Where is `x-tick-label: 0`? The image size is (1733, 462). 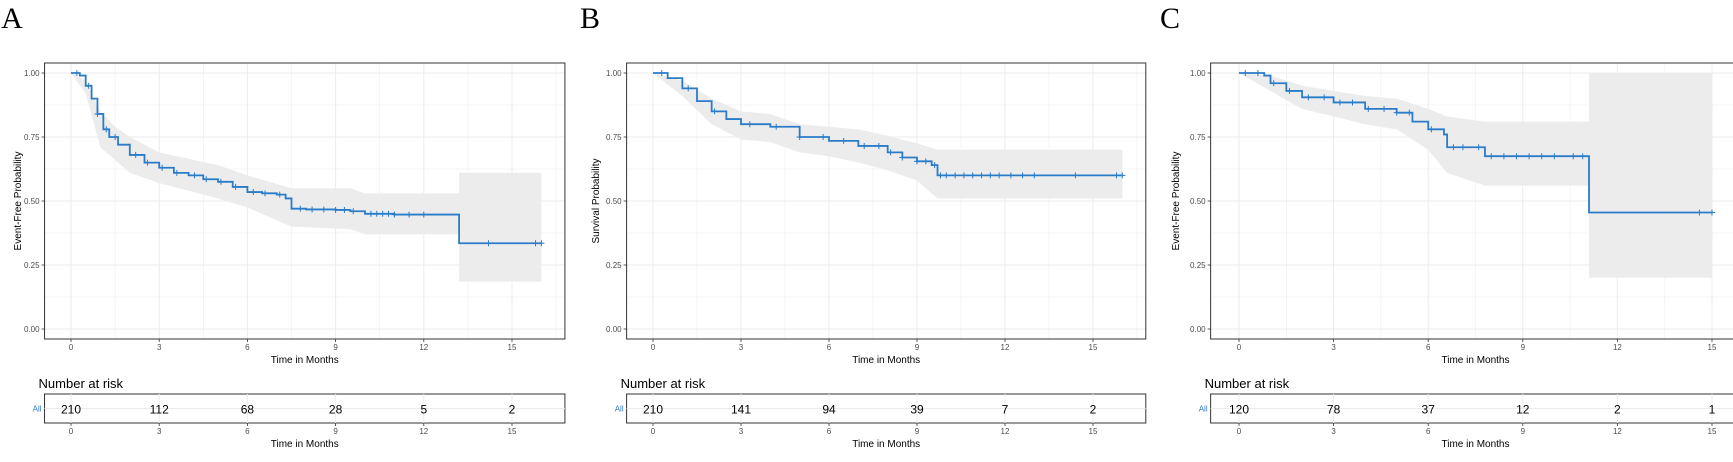 x-tick-label: 0 is located at coordinates (653, 347).